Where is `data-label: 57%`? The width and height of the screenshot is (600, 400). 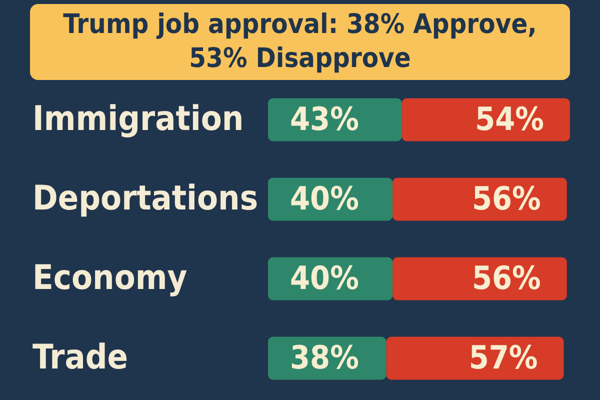
data-label: 57% is located at coordinates (503, 357).